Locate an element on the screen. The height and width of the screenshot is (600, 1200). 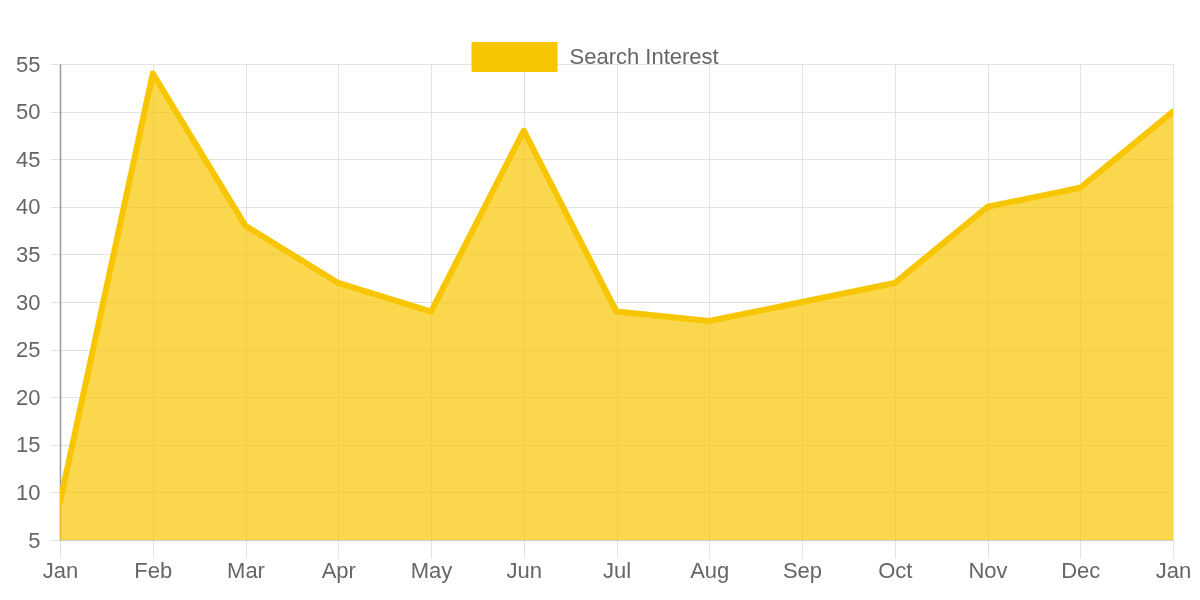
x-tick-label: Feb is located at coordinates (153, 570).